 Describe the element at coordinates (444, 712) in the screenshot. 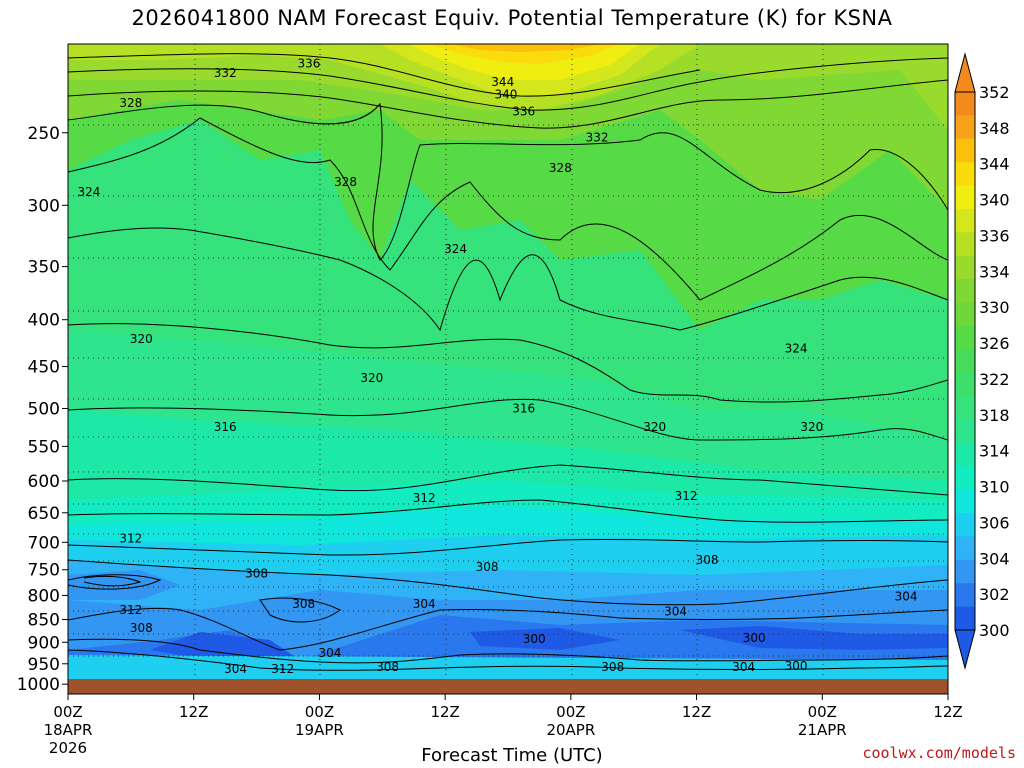

I see `x-tick-label: 12Z` at that location.